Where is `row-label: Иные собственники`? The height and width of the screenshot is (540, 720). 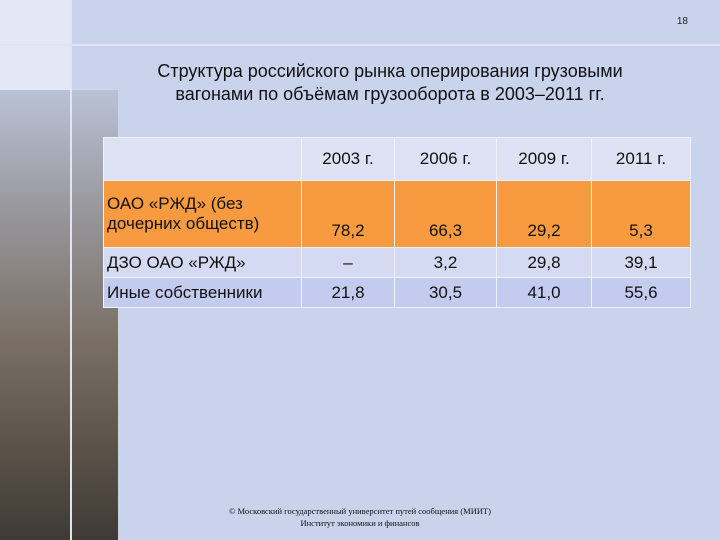
row-label: Иные собственники is located at coordinates (202, 292).